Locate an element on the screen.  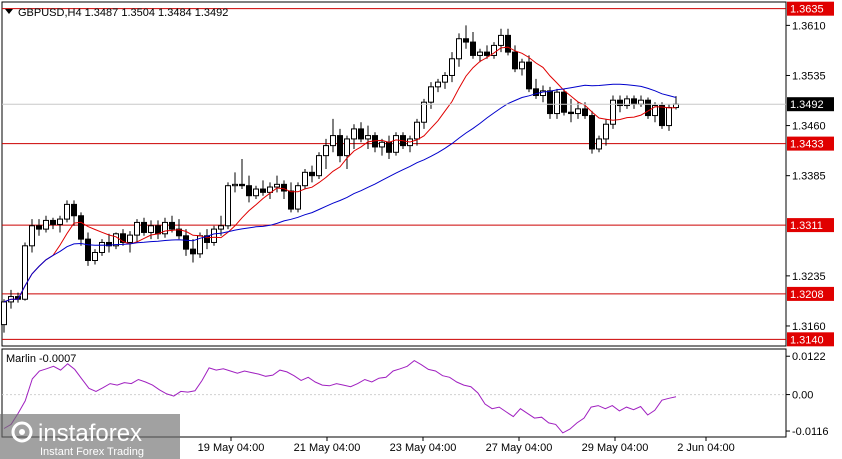
chart-menu-triangle-icon is located at coordinates (9, 11).